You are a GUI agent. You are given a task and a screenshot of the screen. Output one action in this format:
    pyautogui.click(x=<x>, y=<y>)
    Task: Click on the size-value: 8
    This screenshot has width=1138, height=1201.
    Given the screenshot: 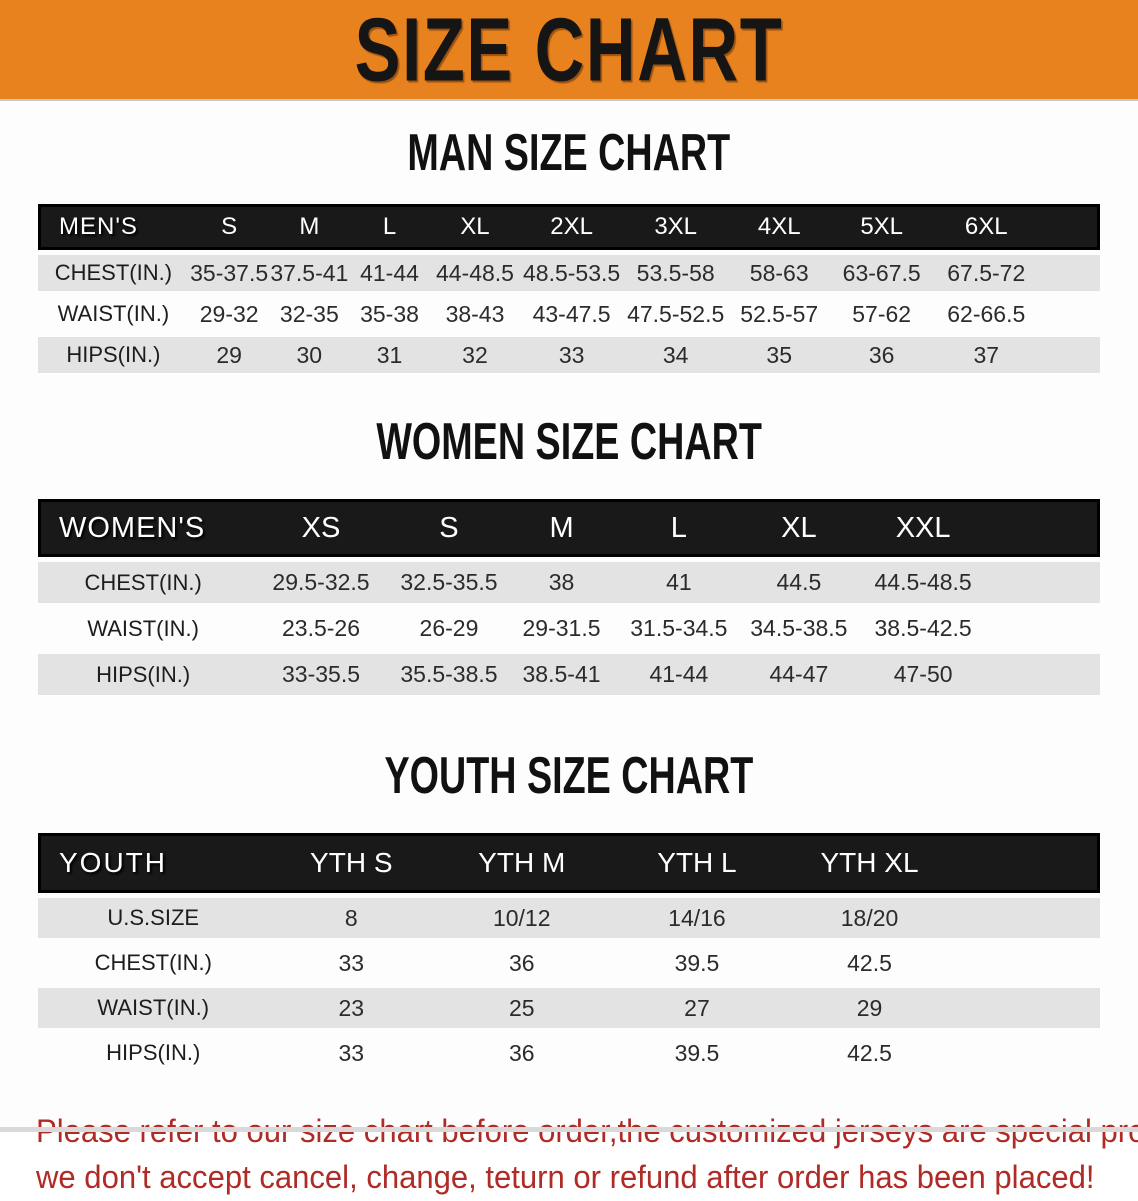 What is the action you would take?
    pyautogui.click(x=351, y=918)
    